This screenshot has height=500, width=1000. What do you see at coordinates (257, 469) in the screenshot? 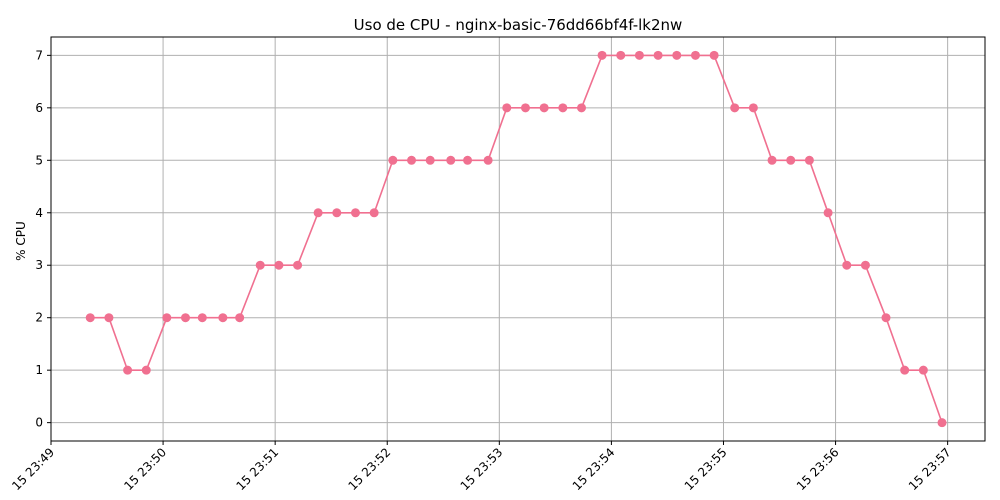
I see `x-tick-label: 15 23:51` at bounding box center [257, 469].